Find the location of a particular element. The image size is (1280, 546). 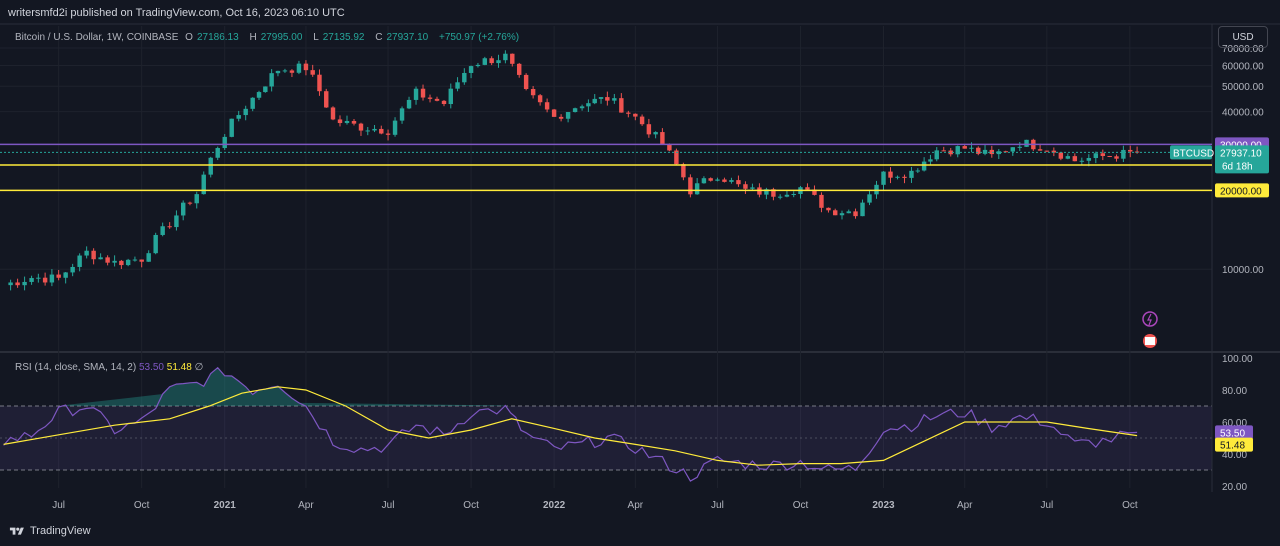

footer-brand-label: TradingView is located at coordinates (60, 531).